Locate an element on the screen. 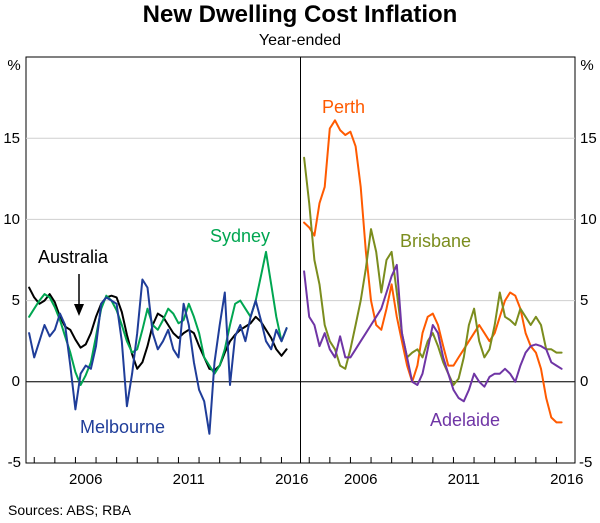 This screenshot has height=523, width=600. y-tick-label-left: -5 is located at coordinates (14, 462).